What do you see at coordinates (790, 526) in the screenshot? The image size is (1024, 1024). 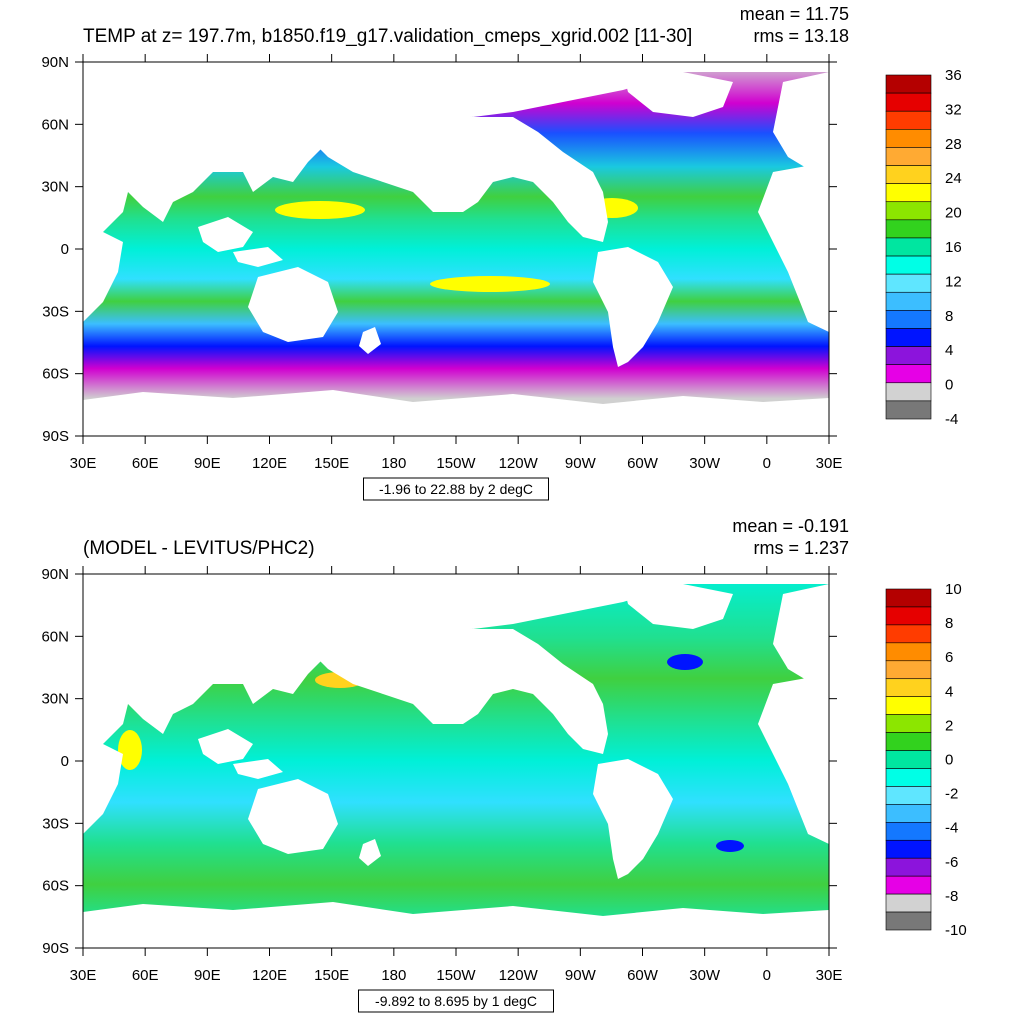 I see `mean-stat: mean = -0.191` at bounding box center [790, 526].